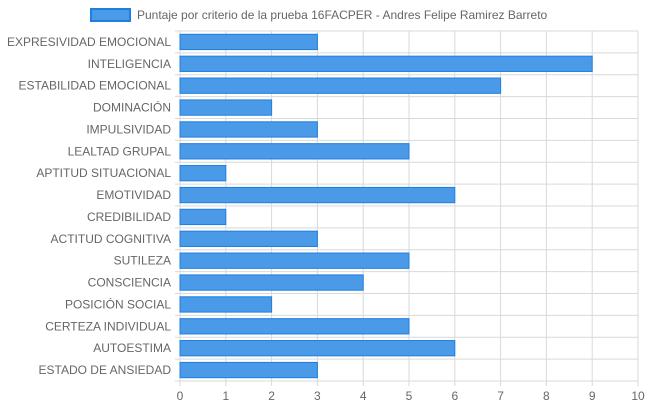 The image size is (648, 410). Describe the element at coordinates (111, 239) in the screenshot. I see `category-label: ACTITUD COGNITIVA` at that location.